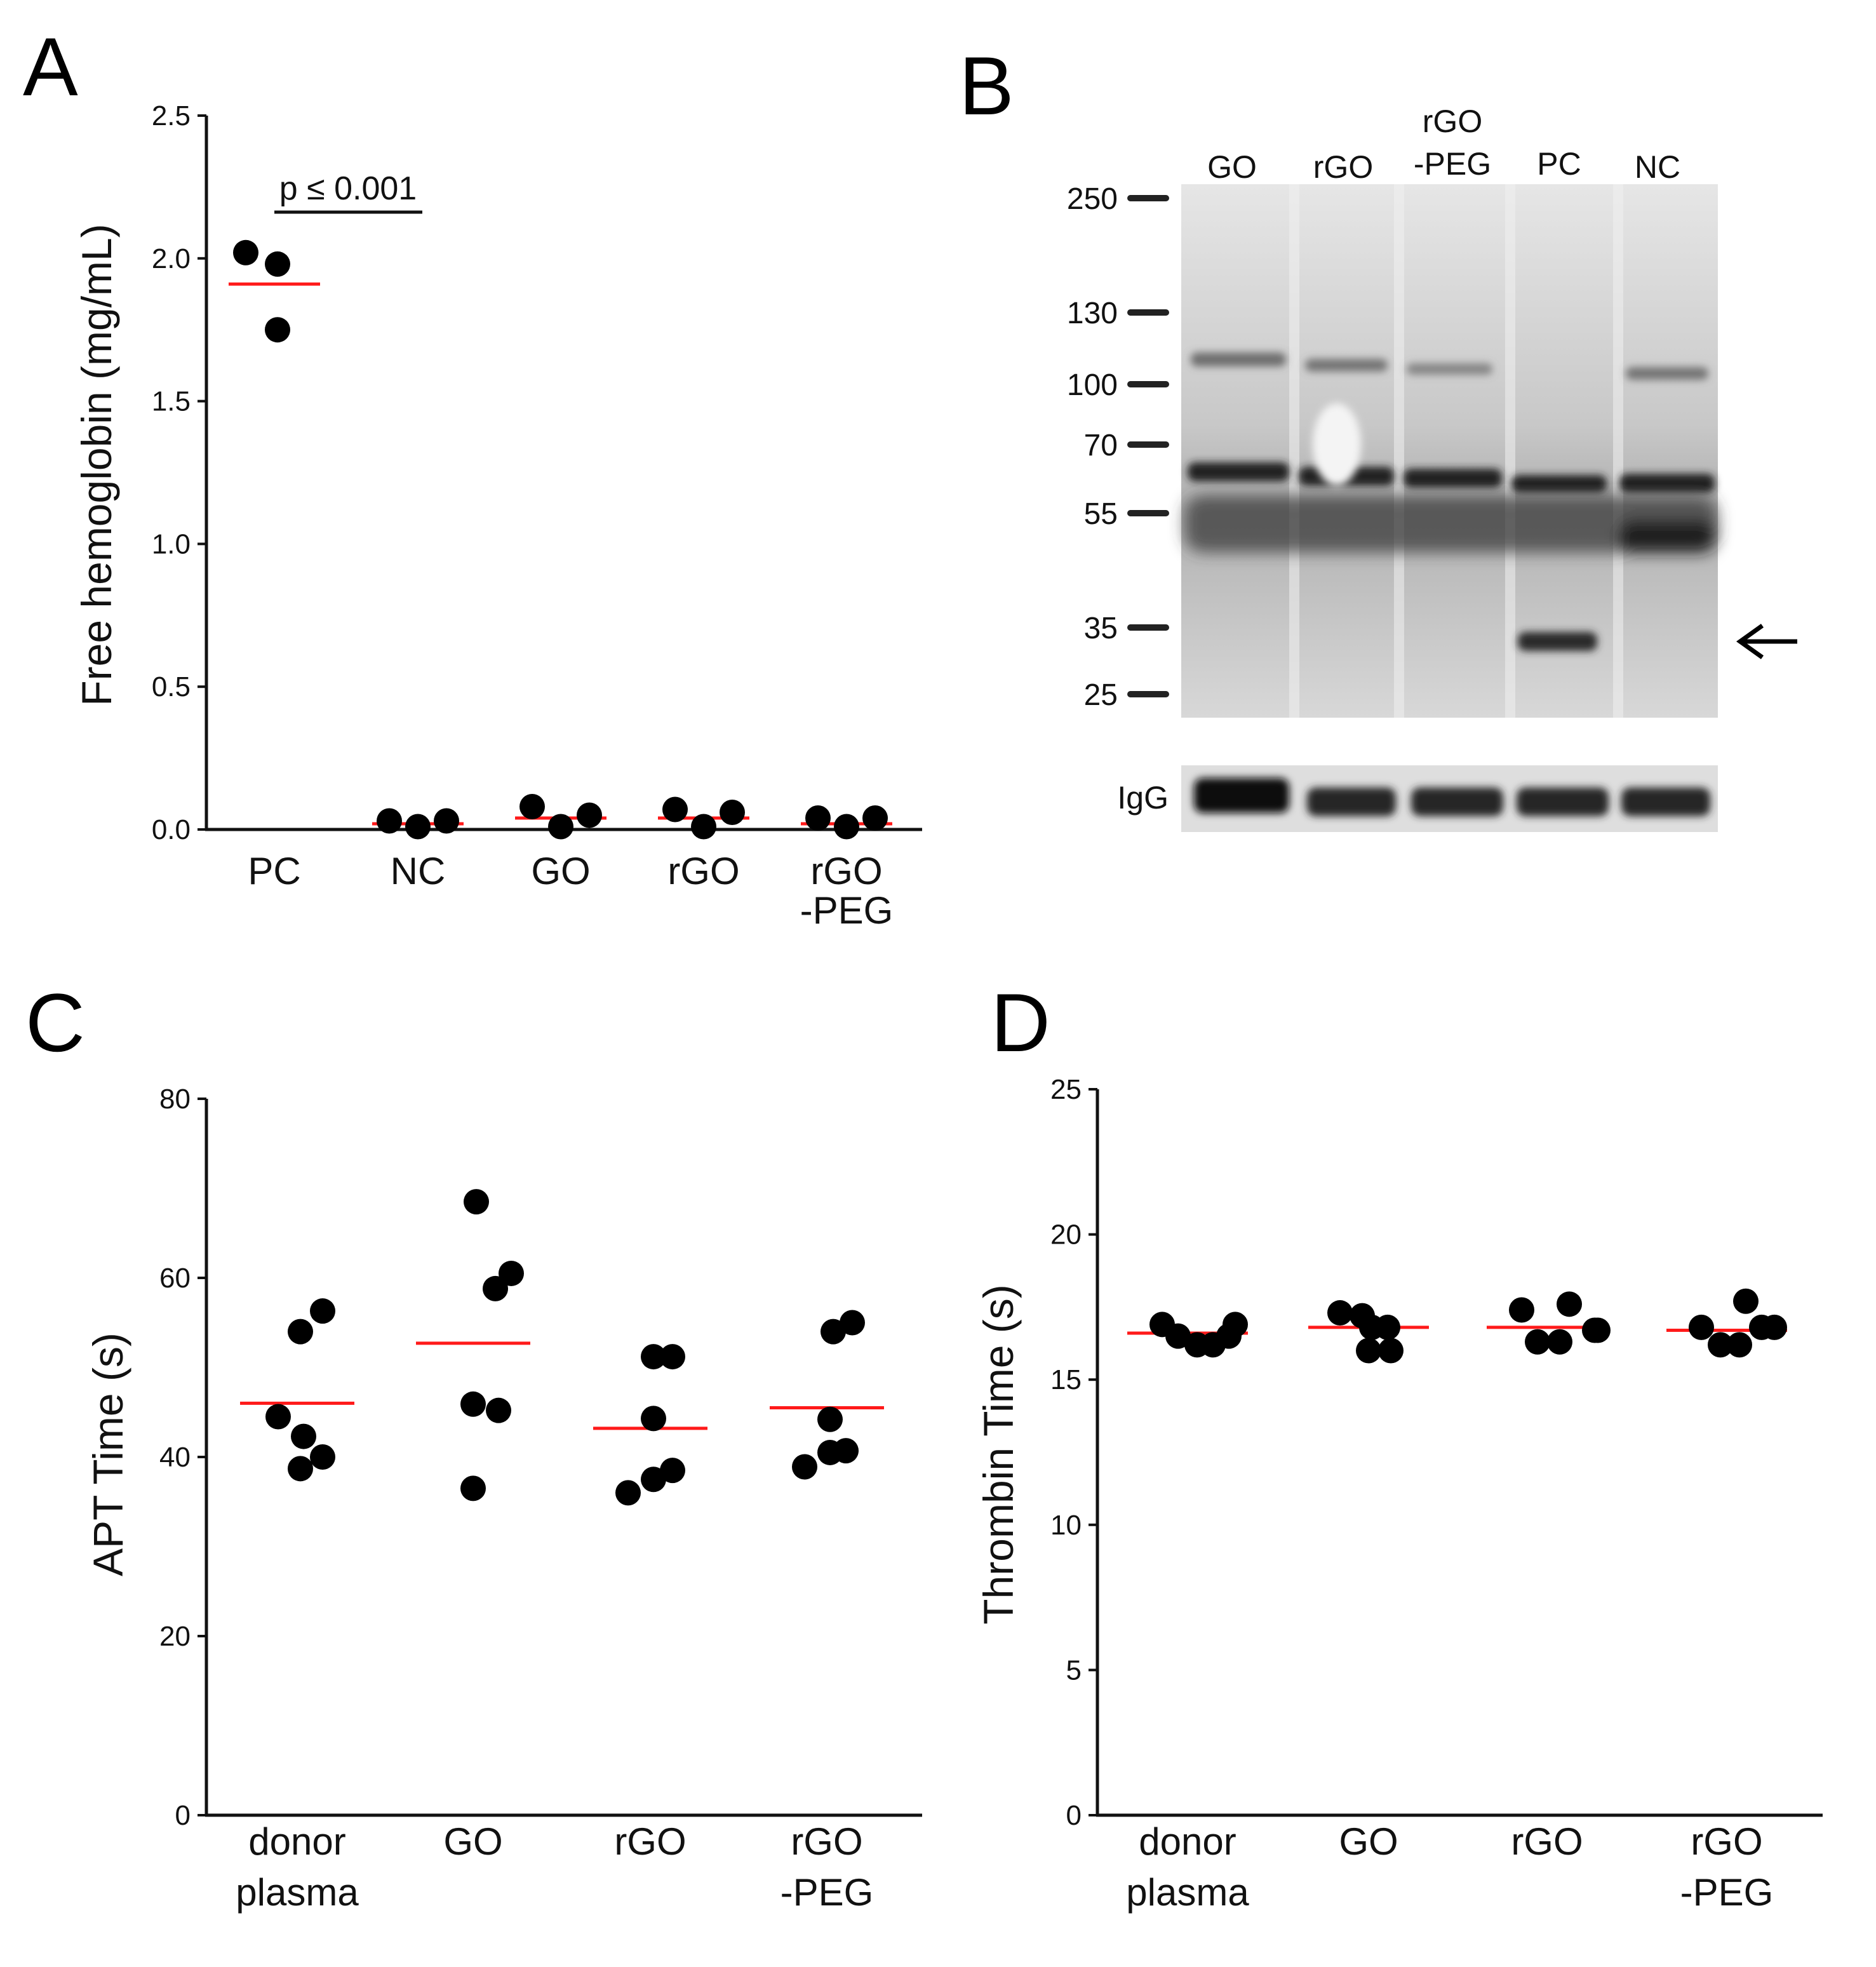 The image size is (1876, 1967). Describe the element at coordinates (1074, 1670) in the screenshot. I see `y-tick-label: 5` at that location.